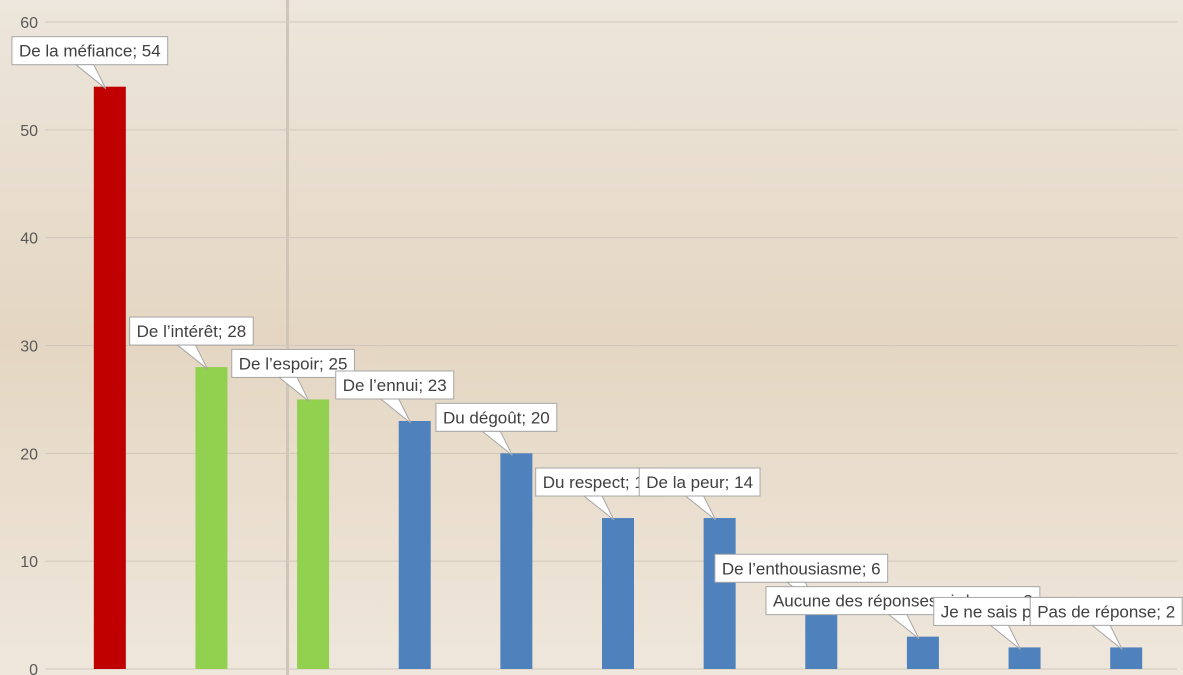  What do you see at coordinates (29, 454) in the screenshot?
I see `y-tick-label: 20` at bounding box center [29, 454].